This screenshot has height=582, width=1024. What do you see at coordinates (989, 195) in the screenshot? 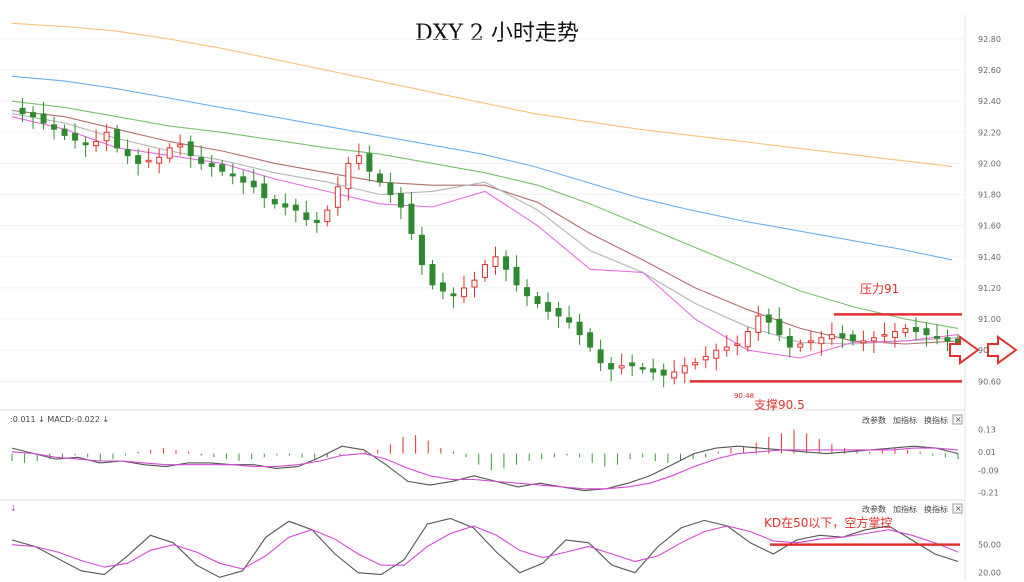
I see `y-tick-label: 91.80` at bounding box center [989, 195].